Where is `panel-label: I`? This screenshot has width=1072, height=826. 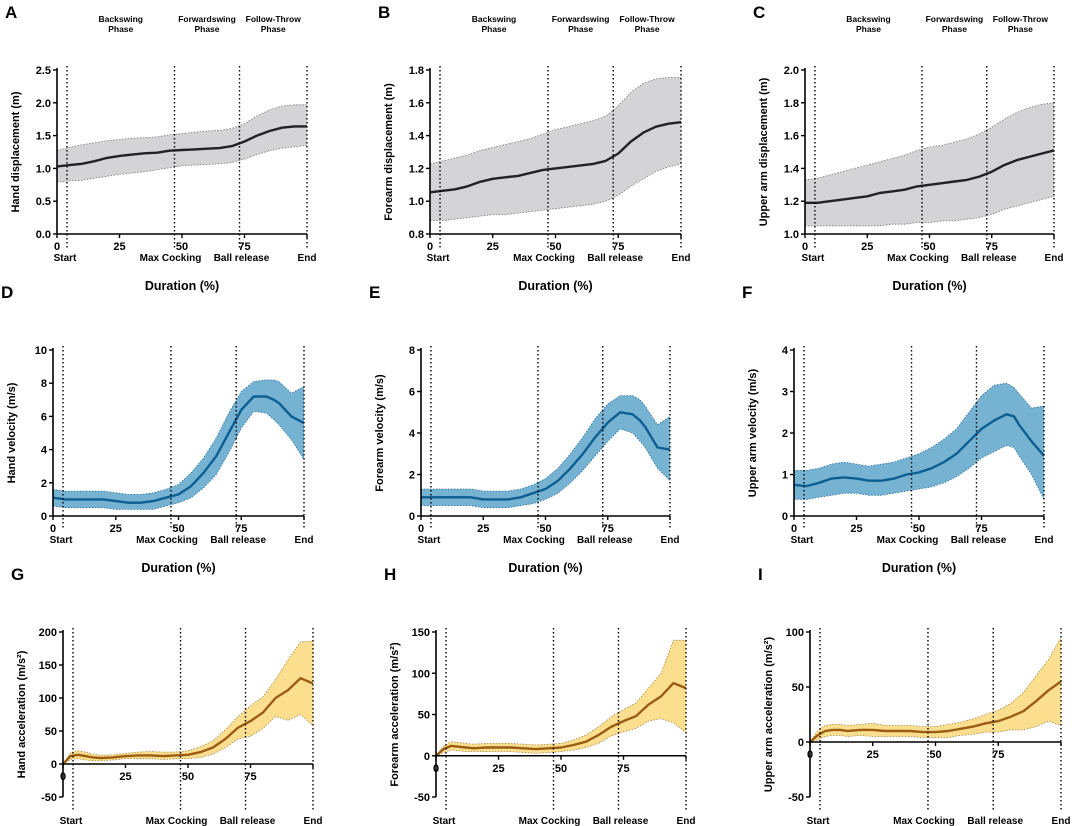 panel-label: I is located at coordinates (760, 574).